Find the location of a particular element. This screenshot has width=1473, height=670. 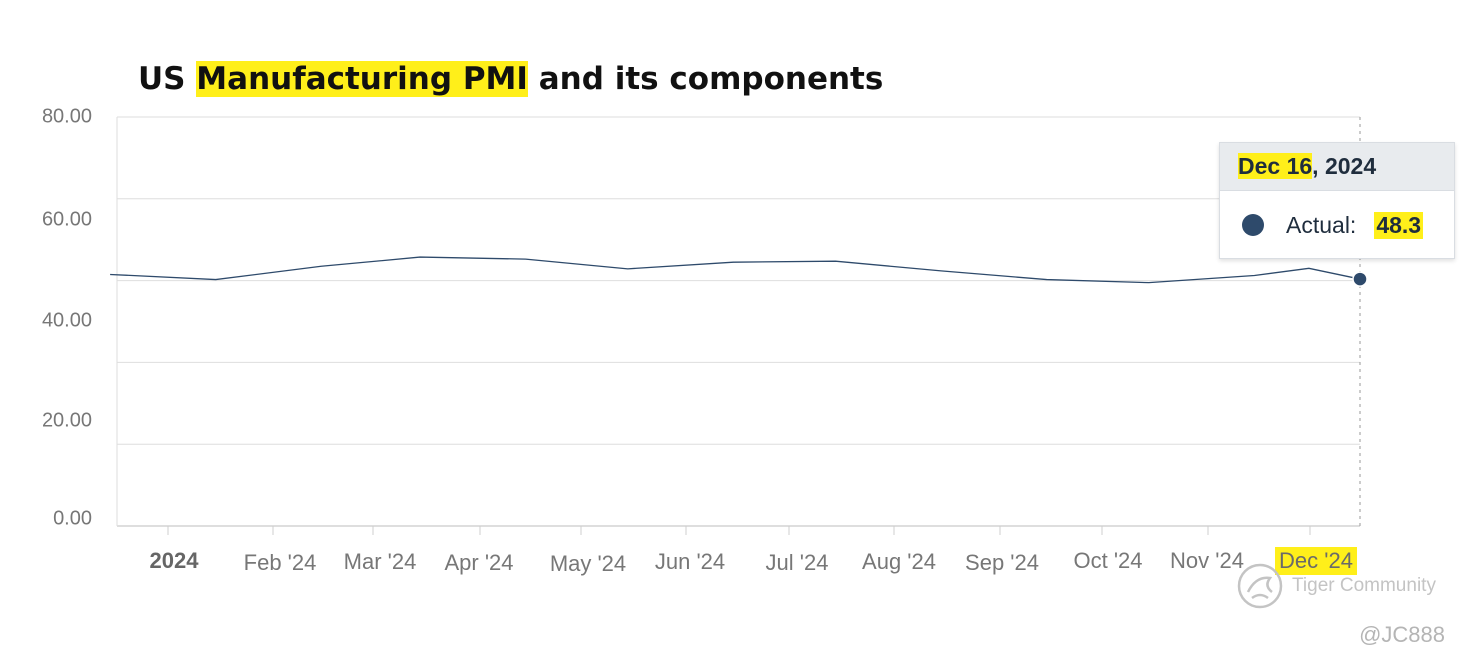

y-tick-label: 80.00 is located at coordinates (67, 116).